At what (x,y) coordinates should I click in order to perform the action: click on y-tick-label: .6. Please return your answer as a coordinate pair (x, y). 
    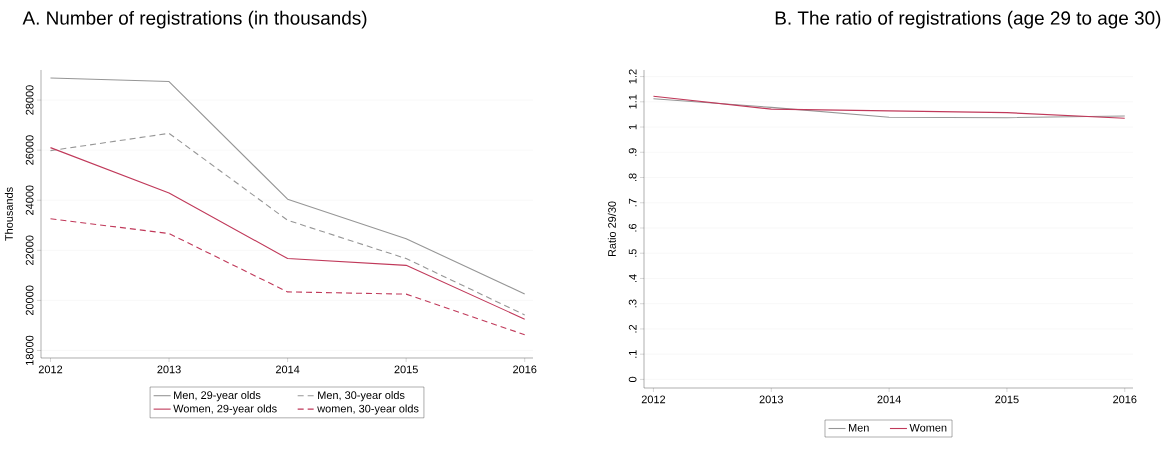
    Looking at the image, I should click on (632, 227).